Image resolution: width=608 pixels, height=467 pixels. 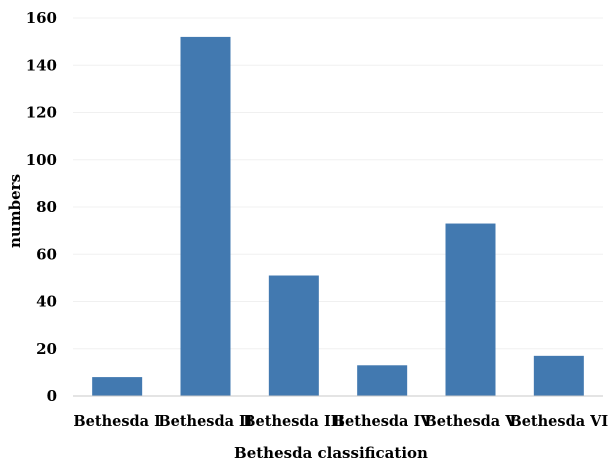 I want to click on y-tick-label: 0, so click(x=52, y=396).